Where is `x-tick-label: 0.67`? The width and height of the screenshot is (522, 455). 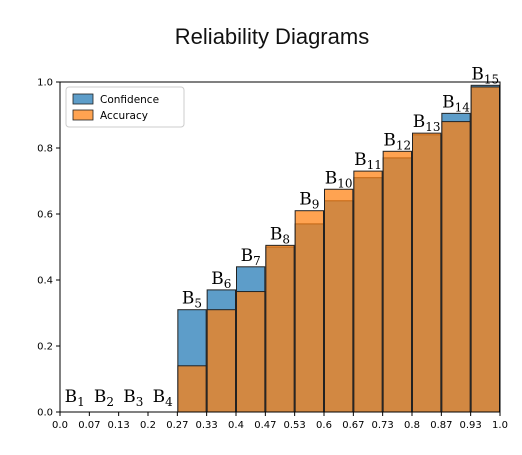
x-tick-label: 0.67 is located at coordinates (353, 425).